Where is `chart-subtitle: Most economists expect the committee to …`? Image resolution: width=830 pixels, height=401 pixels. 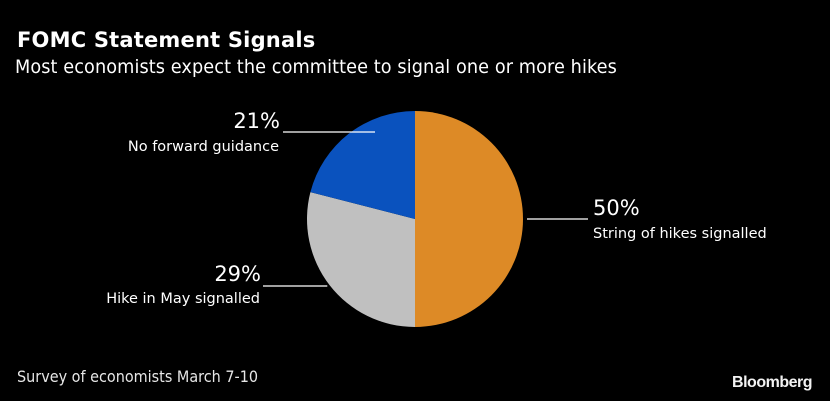 chart-subtitle: Most economists expect the committee to … is located at coordinates (316, 67).